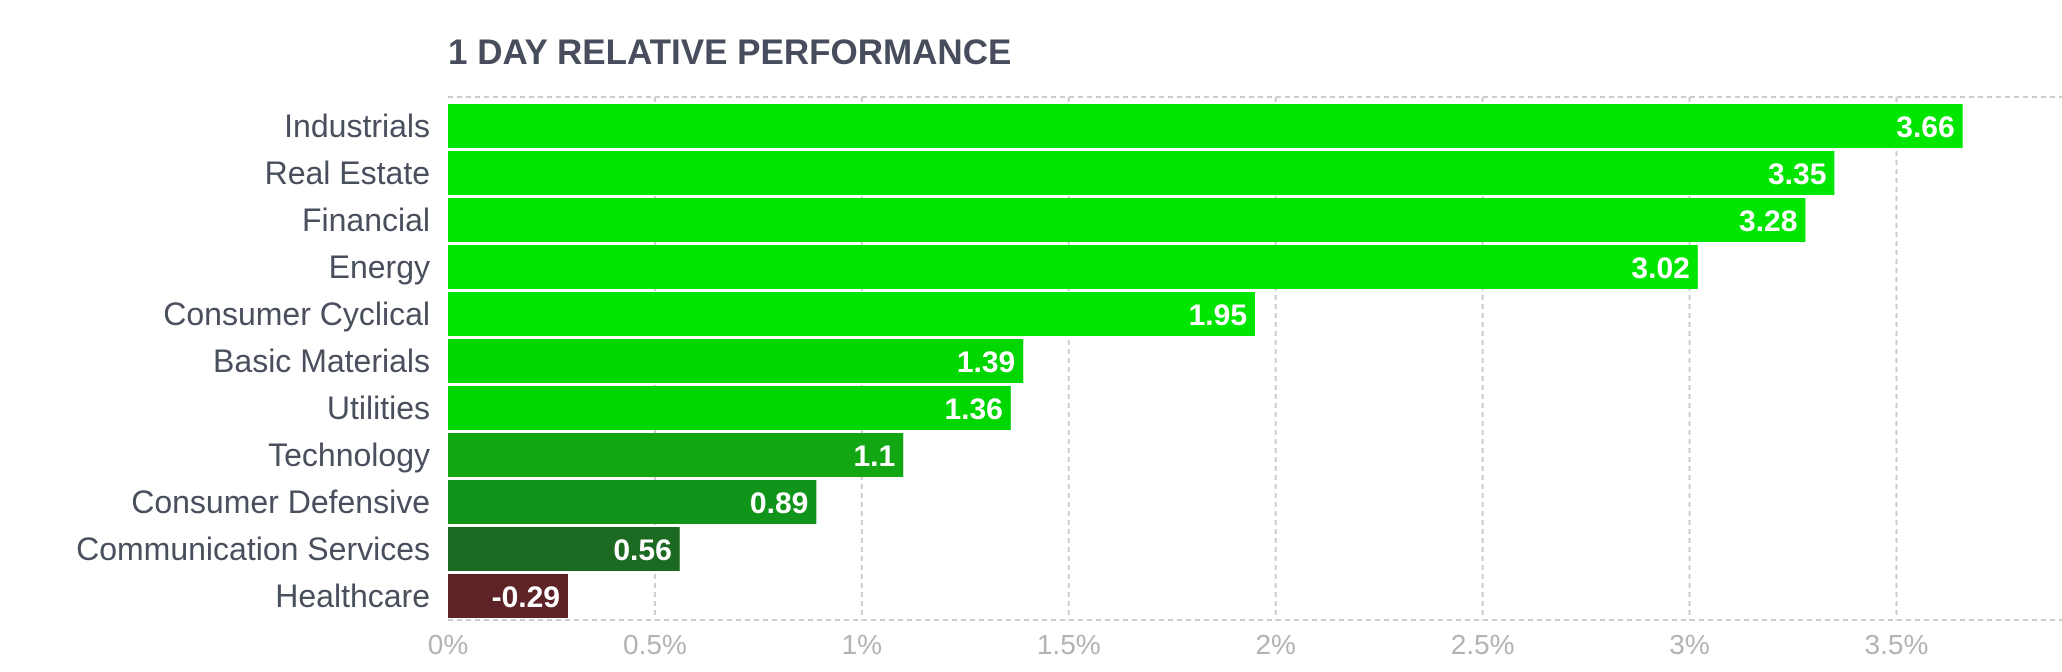 The width and height of the screenshot is (2062, 672). I want to click on category-label: Consumer Defensive, so click(280, 502).